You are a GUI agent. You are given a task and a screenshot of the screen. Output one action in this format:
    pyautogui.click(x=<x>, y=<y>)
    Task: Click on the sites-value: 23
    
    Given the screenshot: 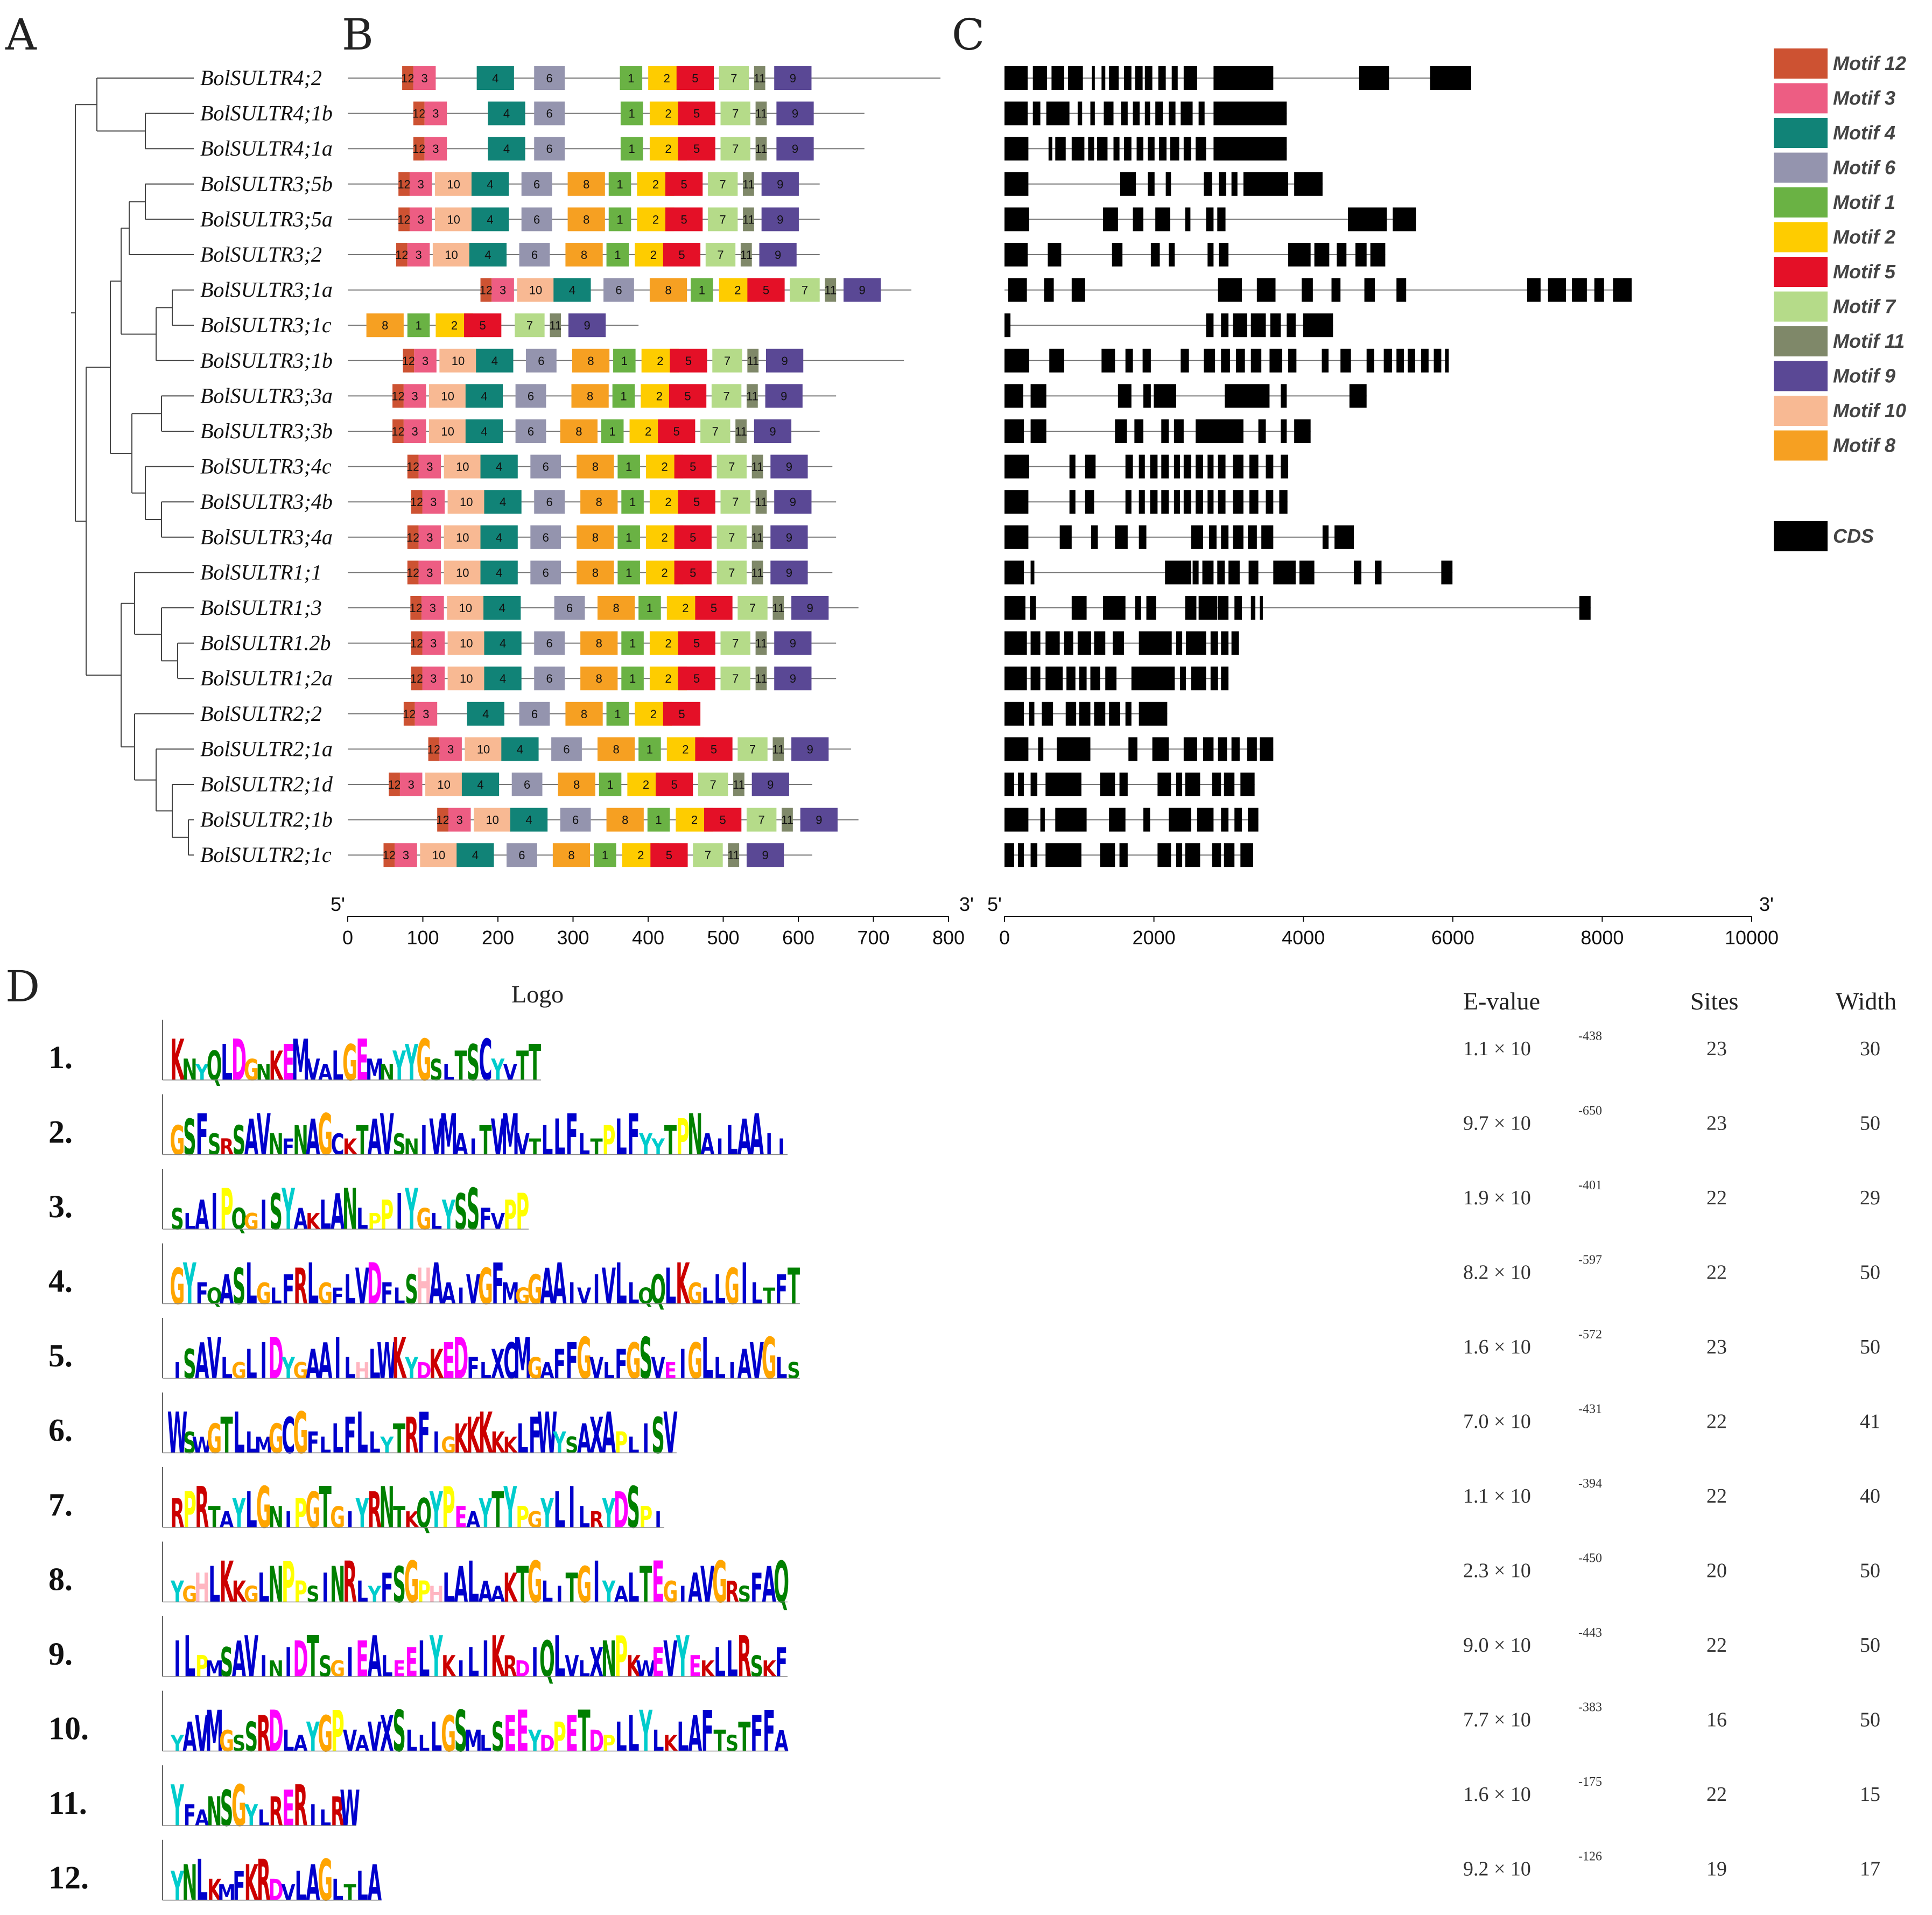 What is the action you would take?
    pyautogui.click(x=1716, y=1124)
    